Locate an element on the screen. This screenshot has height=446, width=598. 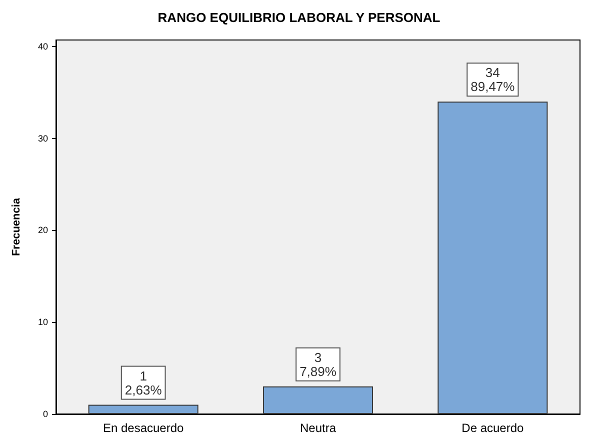
x-tick-label: En desacuerdo is located at coordinates (143, 428).